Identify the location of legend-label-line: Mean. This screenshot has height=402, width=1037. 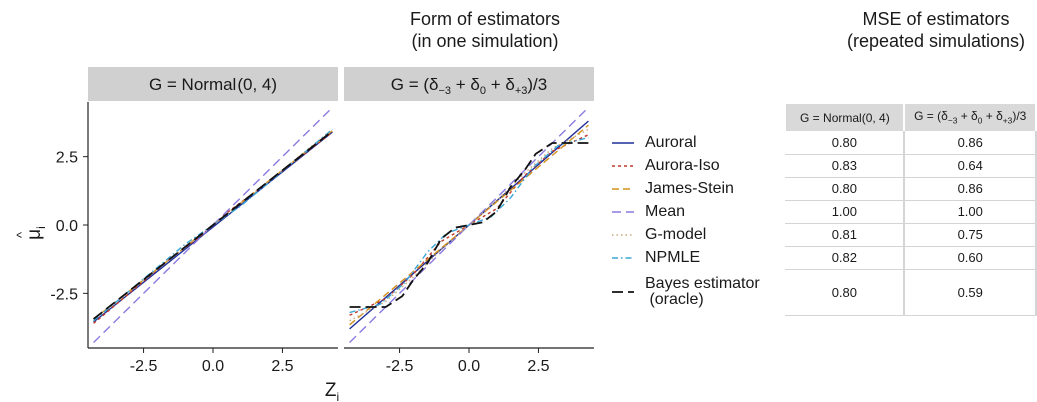
(665, 211).